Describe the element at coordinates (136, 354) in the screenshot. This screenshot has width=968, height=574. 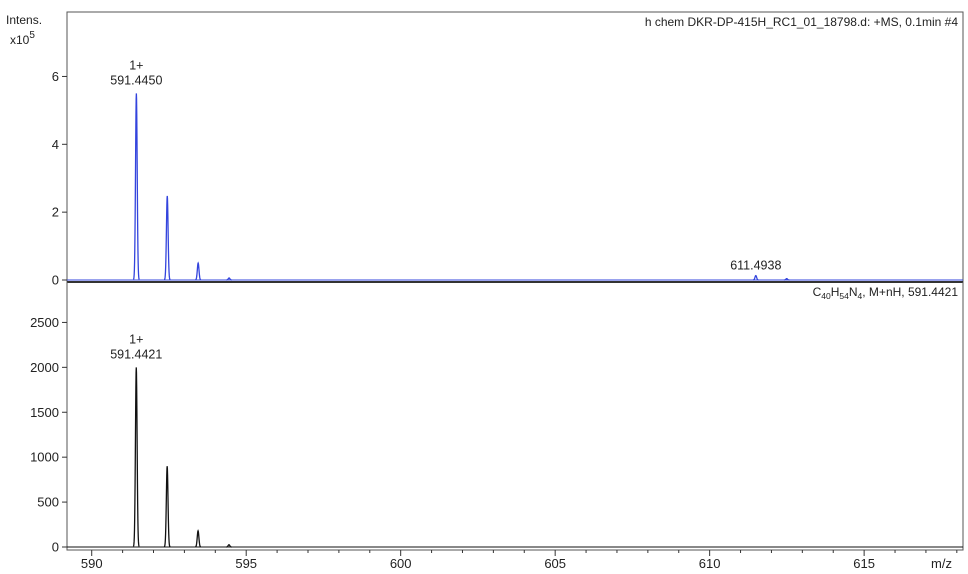
I see `peak-mz-label: 591.4421` at that location.